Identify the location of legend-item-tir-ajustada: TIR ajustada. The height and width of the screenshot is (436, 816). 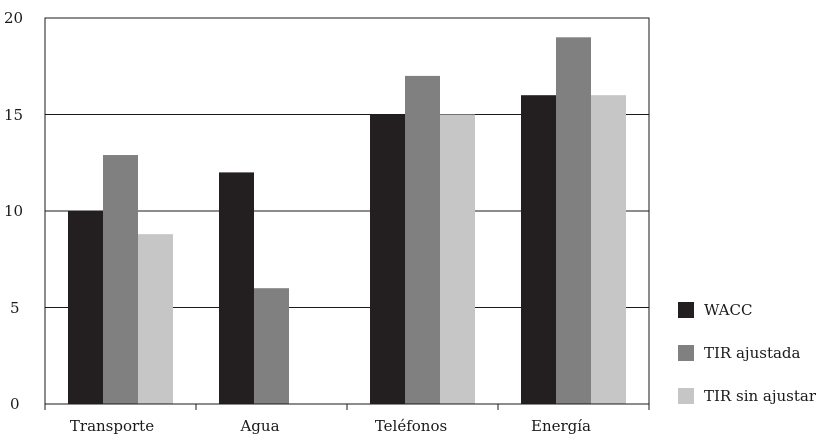
(739, 353).